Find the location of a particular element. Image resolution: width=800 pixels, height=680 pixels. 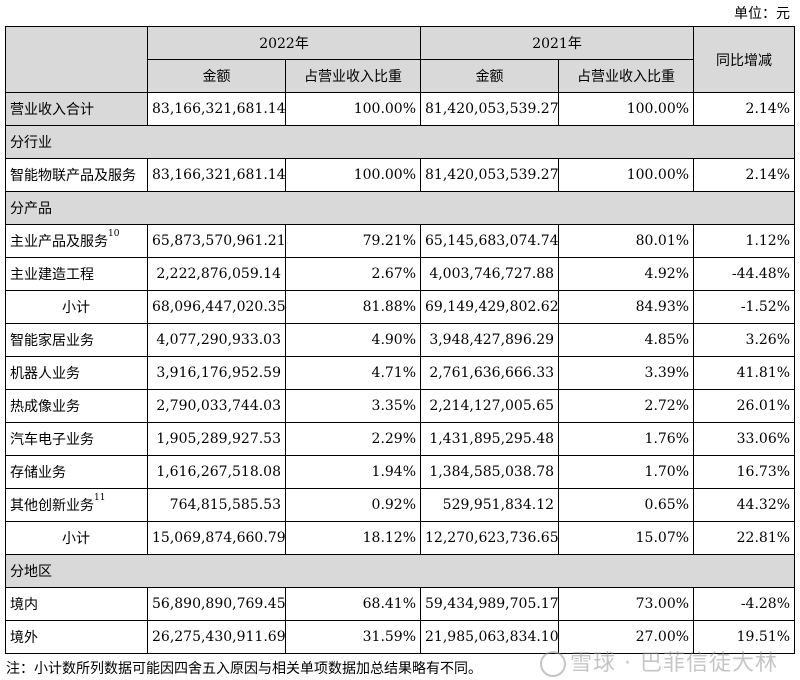

amount-2022-cell: 1,616,267,518.08 is located at coordinates (216, 472).